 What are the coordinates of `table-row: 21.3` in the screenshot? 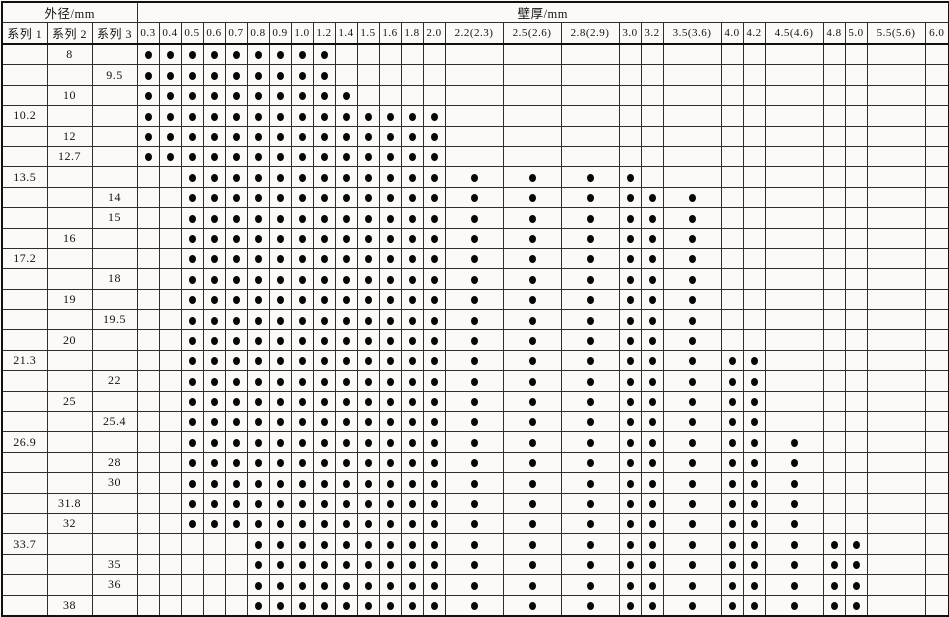 It's located at (475, 360).